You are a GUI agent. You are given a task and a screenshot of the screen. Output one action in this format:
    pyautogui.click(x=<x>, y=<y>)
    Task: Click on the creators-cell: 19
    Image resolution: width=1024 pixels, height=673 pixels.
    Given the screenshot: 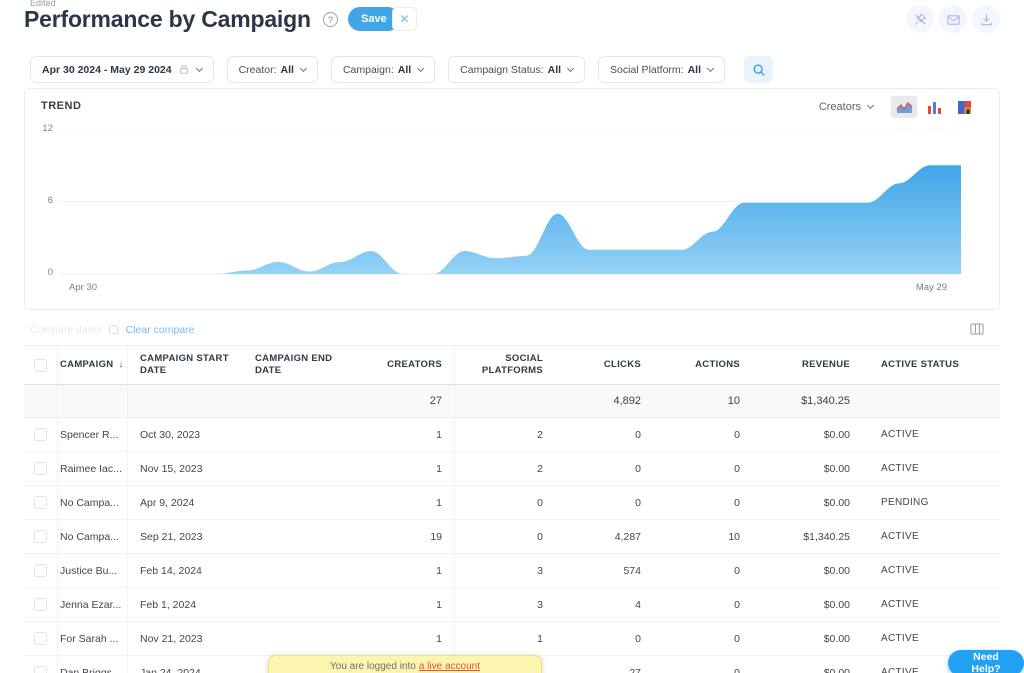 What is the action you would take?
    pyautogui.click(x=395, y=536)
    